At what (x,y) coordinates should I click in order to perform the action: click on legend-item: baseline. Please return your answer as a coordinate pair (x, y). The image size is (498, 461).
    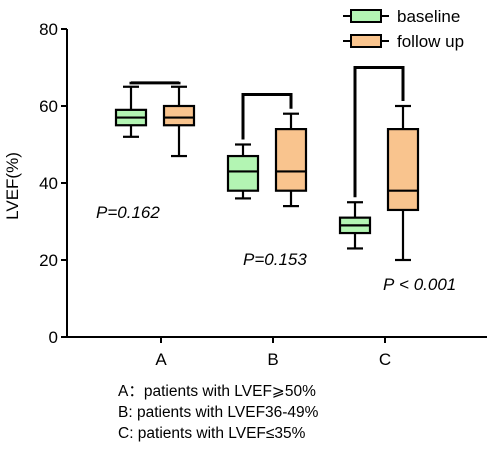
    Looking at the image, I should click on (401, 16).